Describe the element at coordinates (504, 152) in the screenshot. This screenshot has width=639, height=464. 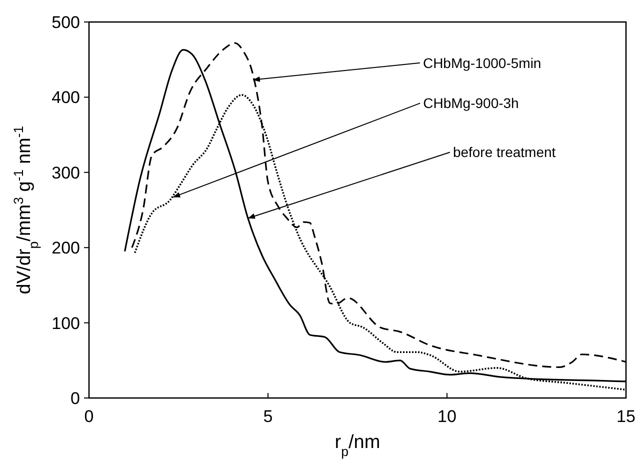
I see `annotation: before treatment` at that location.